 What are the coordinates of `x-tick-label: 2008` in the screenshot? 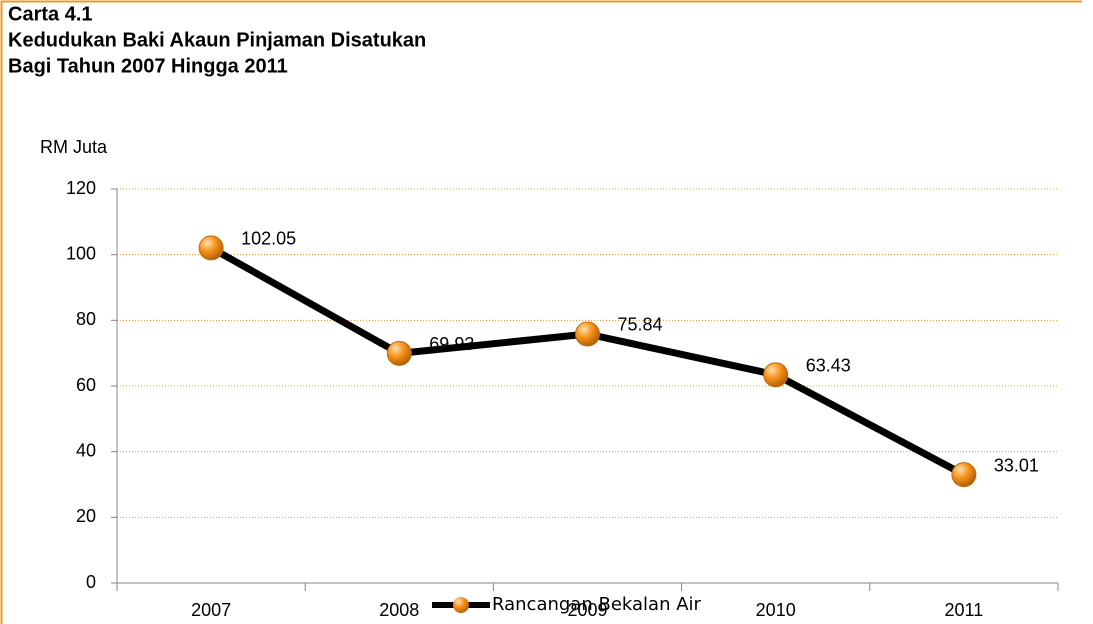 It's located at (399, 610).